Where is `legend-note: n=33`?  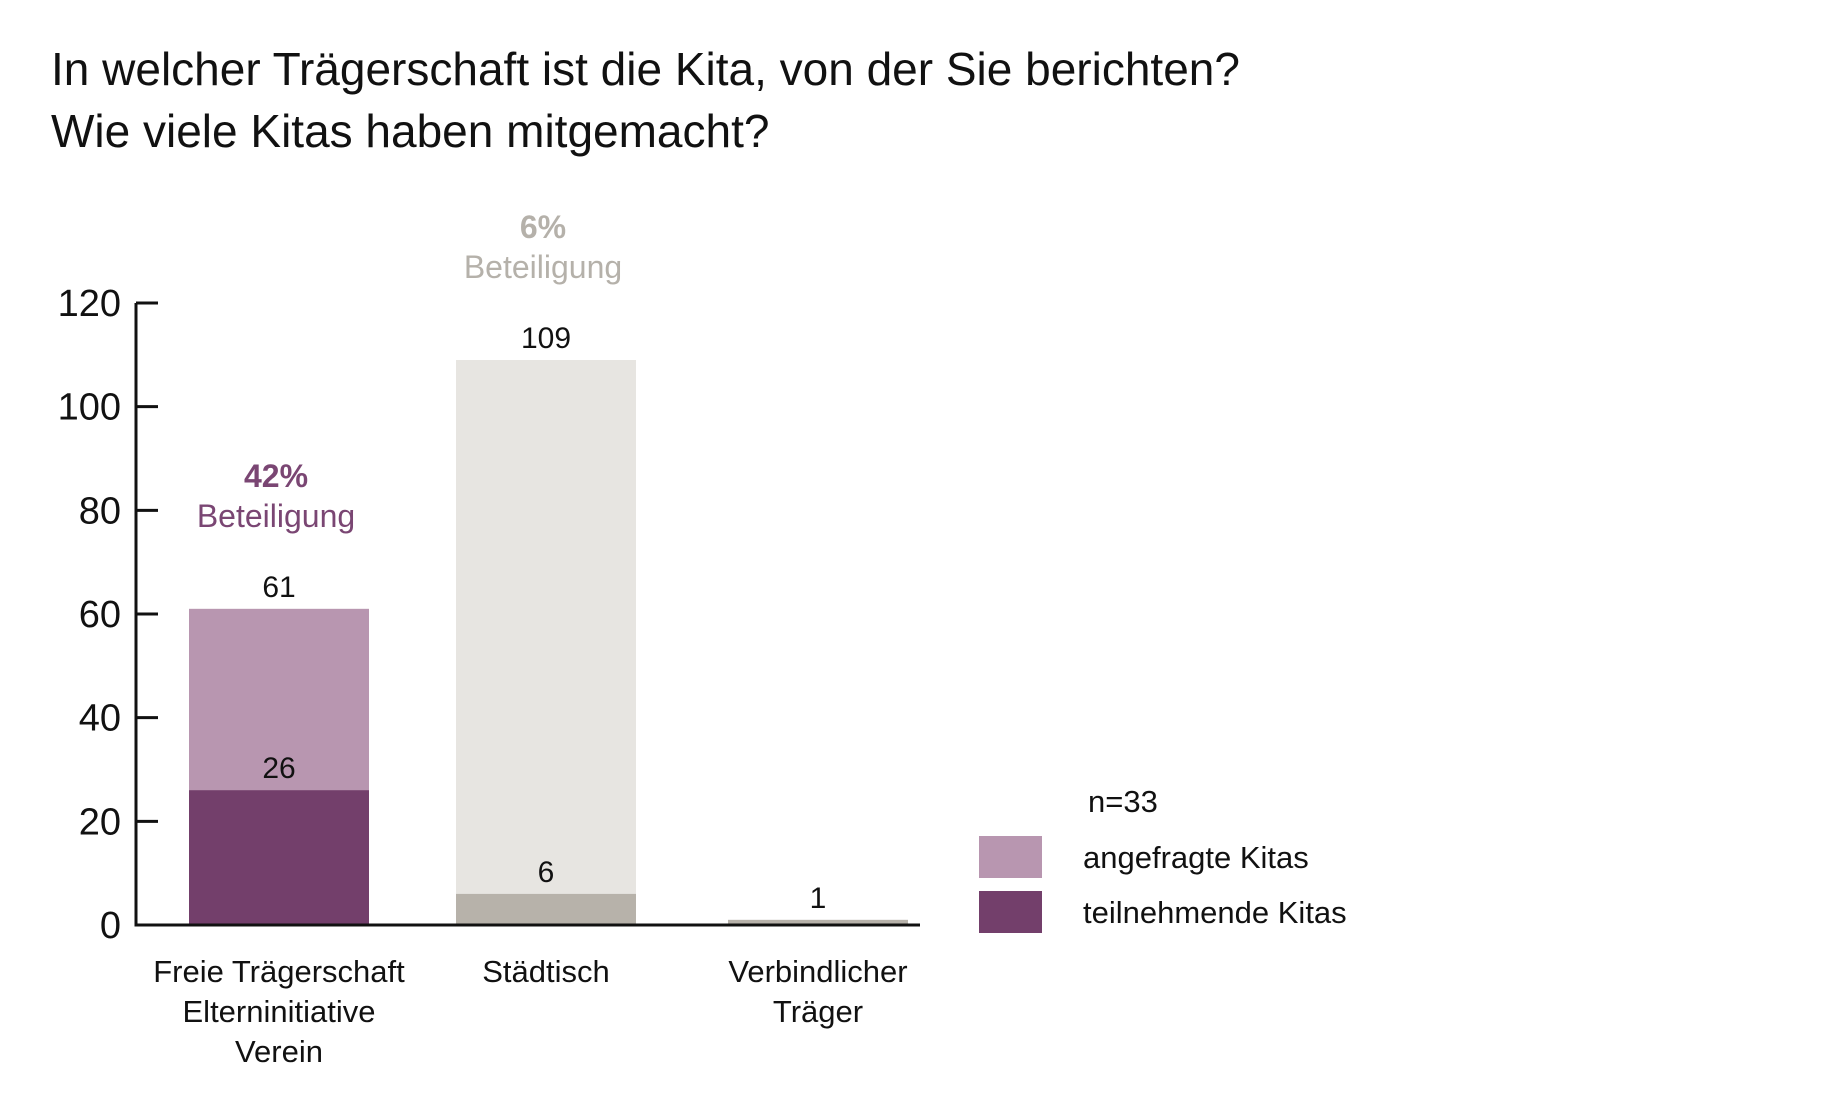 legend-note: n=33 is located at coordinates (1123, 801).